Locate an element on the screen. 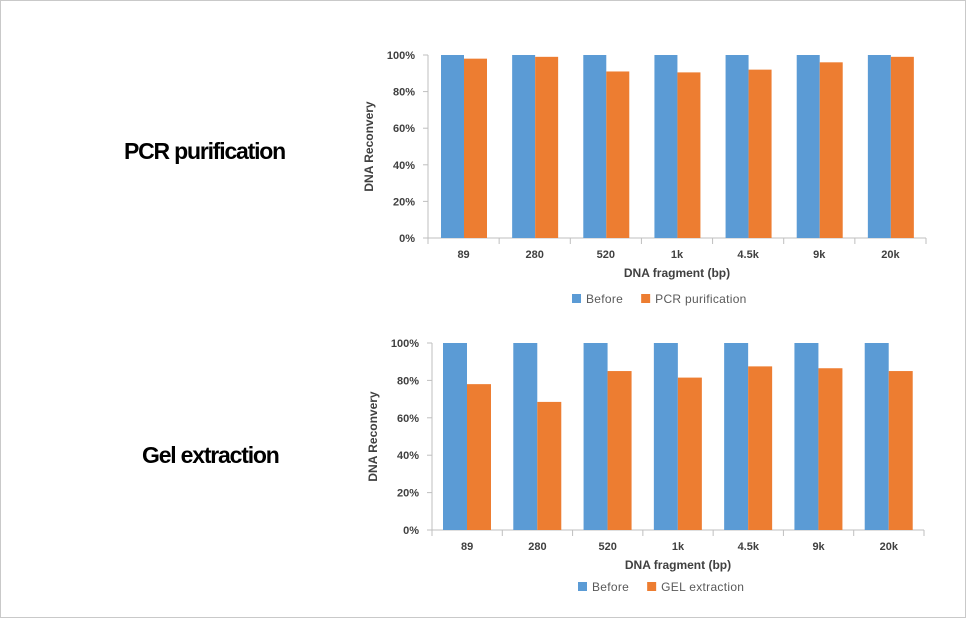  row-label-pcr-purification: PCR purification is located at coordinates (205, 151).